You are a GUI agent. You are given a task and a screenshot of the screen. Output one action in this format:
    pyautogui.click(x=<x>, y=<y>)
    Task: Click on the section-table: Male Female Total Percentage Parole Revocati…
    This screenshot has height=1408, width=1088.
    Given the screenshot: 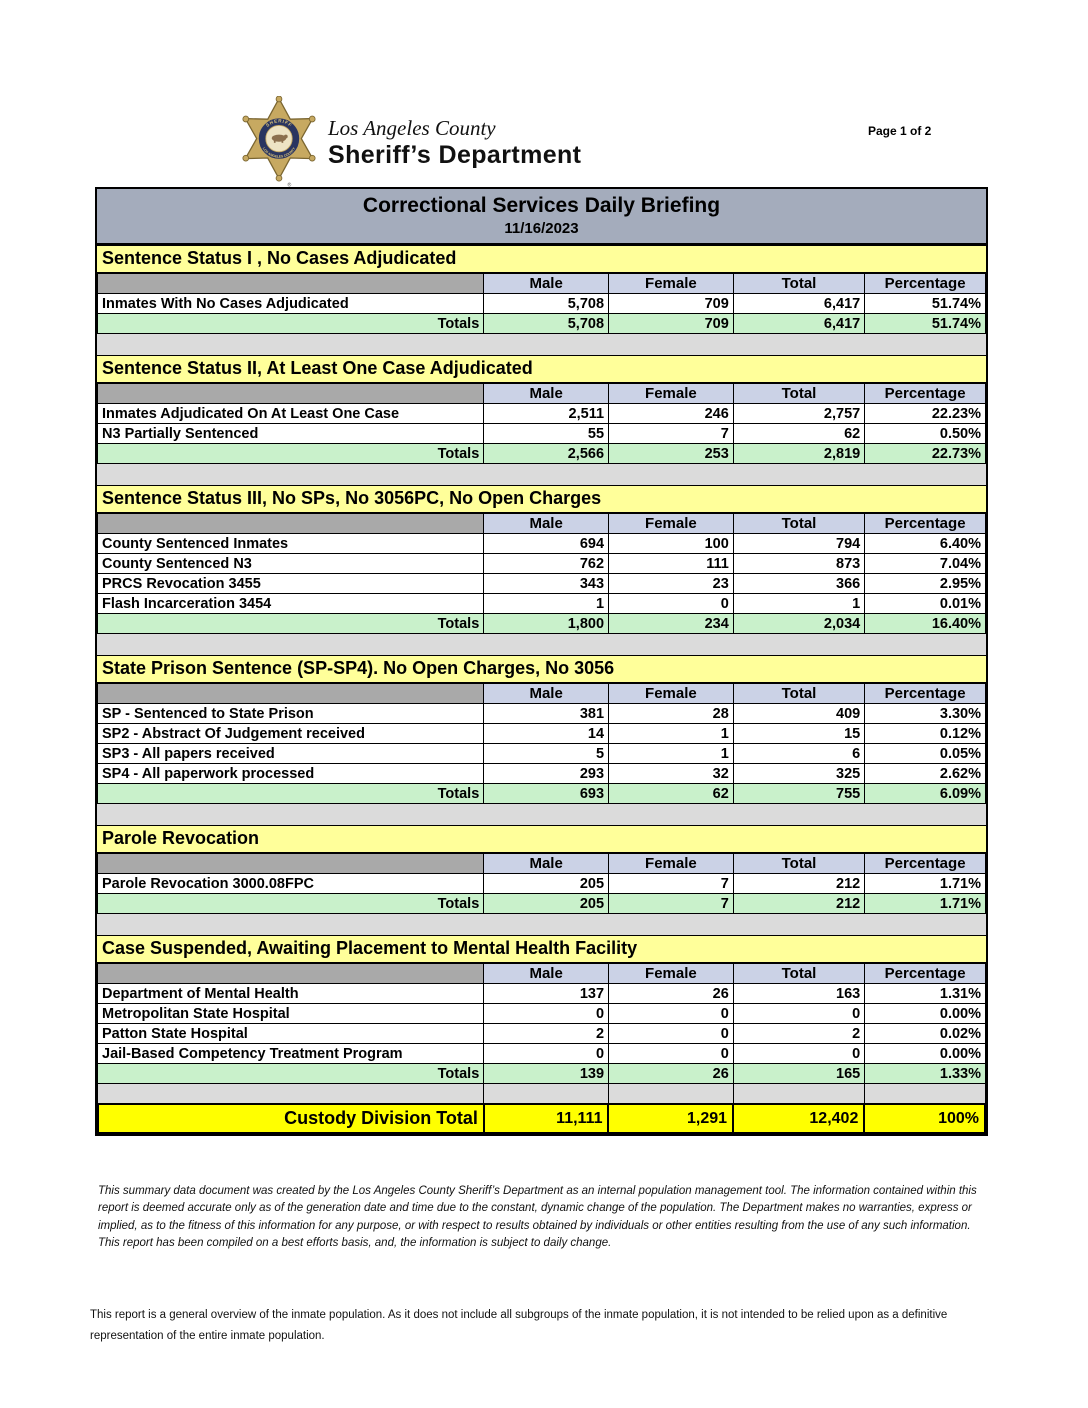 What is the action you would take?
    pyautogui.click(x=541, y=883)
    